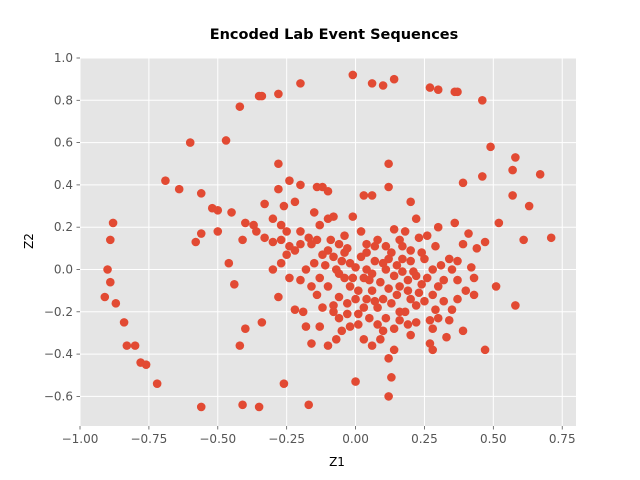 The width and height of the screenshot is (640, 480). Describe the element at coordinates (58, 354) in the screenshot. I see `y-tick-label: −0.4` at that location.